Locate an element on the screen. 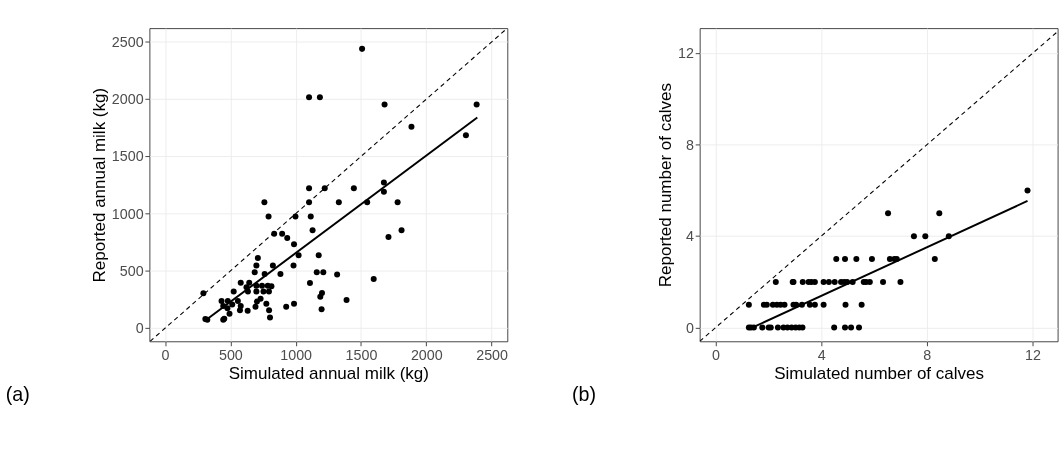  x-tick-label: 1000 is located at coordinates (296, 354).